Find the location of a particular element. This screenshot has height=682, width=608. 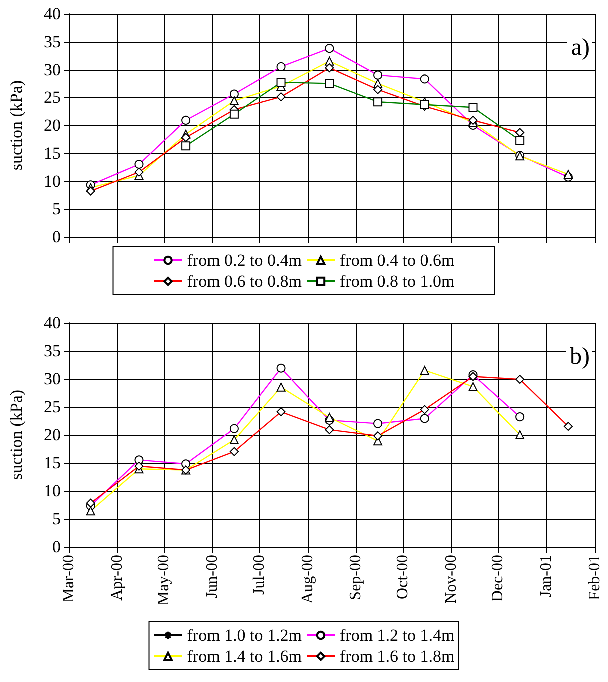

x-tick-label: Nov-00 is located at coordinates (451, 579).